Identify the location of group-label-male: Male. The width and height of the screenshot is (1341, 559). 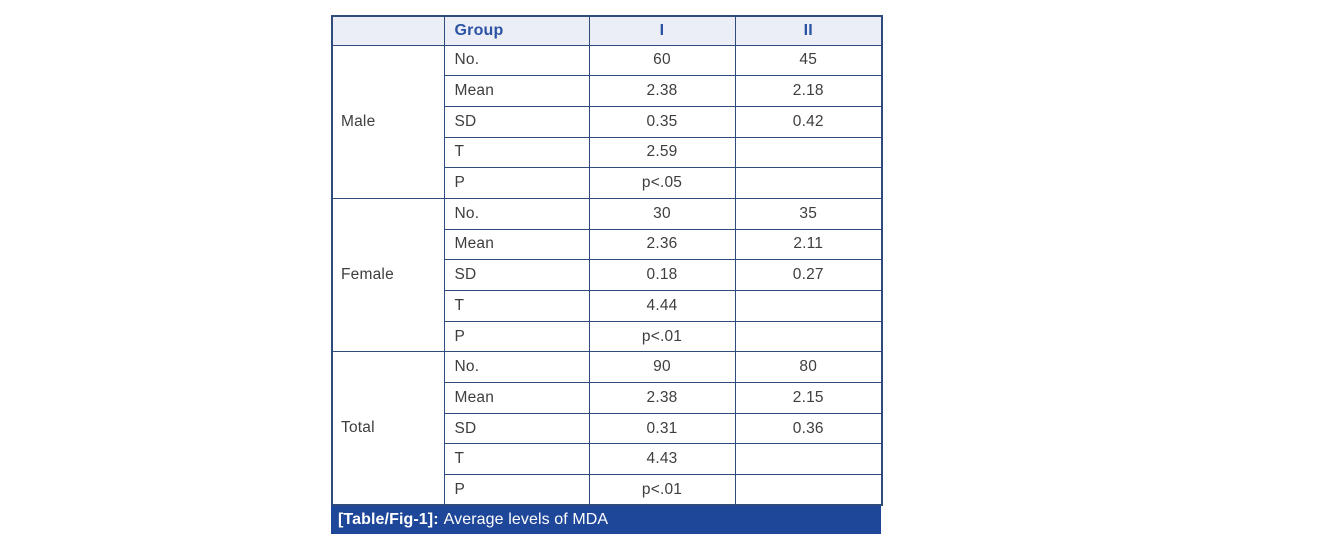
(388, 121).